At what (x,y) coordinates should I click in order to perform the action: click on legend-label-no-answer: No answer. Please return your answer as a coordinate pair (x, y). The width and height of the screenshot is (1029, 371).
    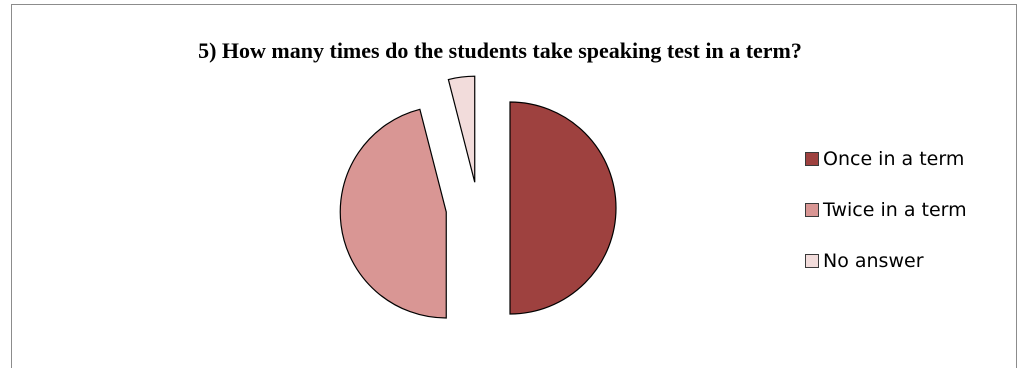
    Looking at the image, I should click on (873, 260).